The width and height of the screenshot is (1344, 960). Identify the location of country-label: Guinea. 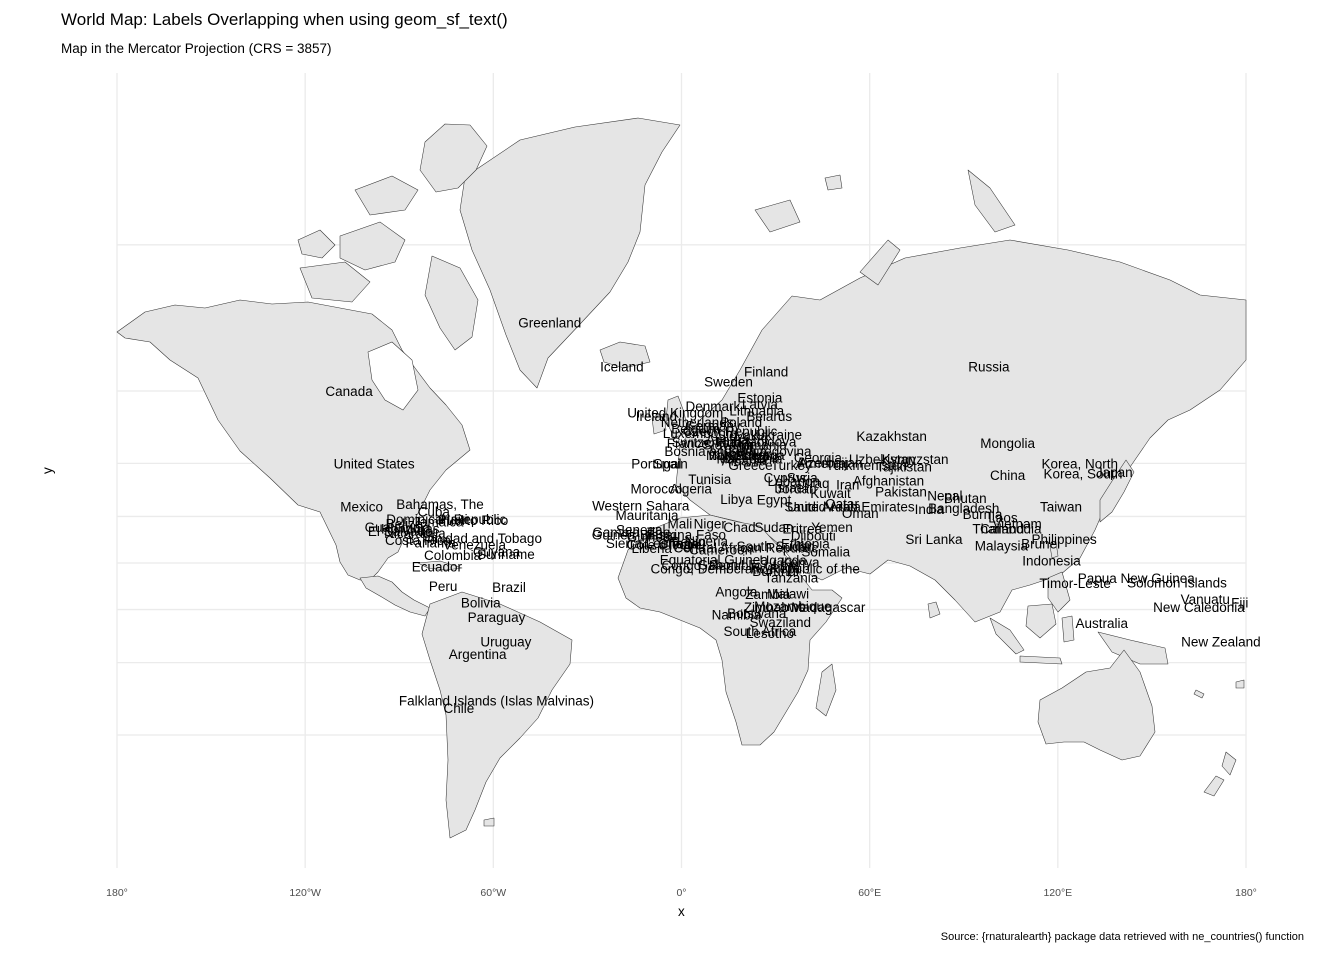
(649, 537).